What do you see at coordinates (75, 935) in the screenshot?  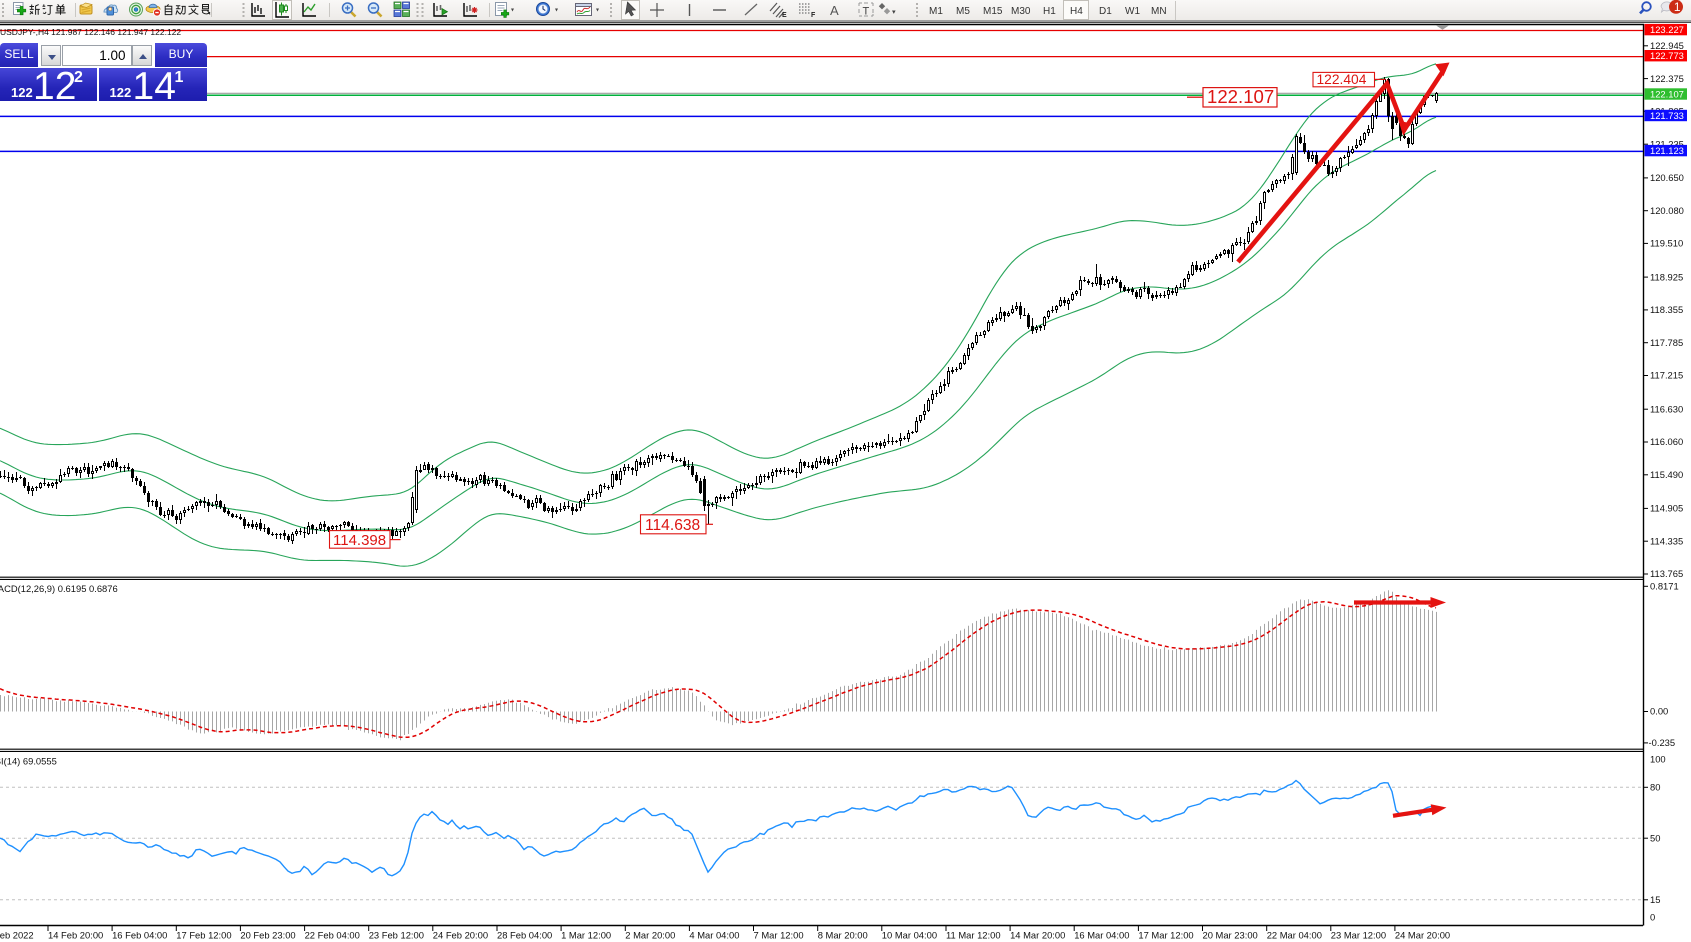 I see `svg-text: 14 Feb 20:00` at bounding box center [75, 935].